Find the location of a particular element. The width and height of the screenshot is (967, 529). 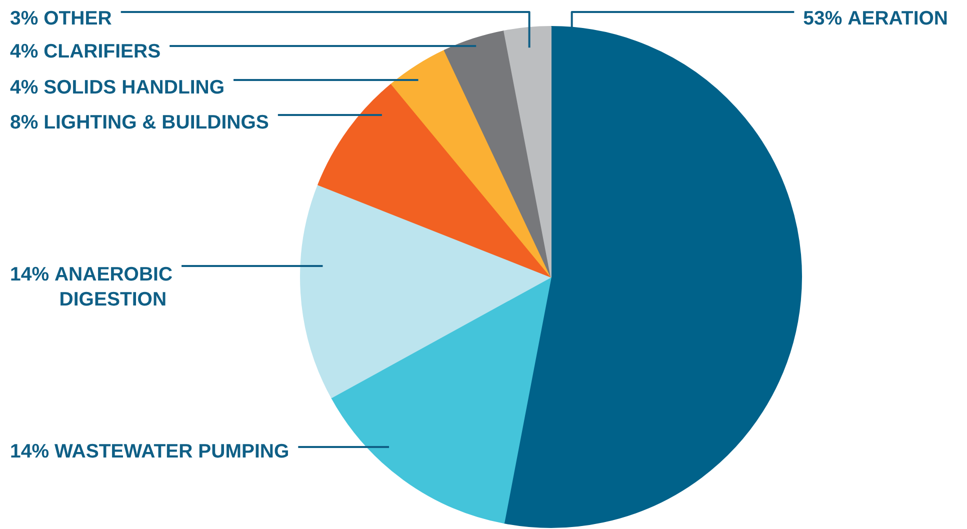

data-label: 53% is located at coordinates (822, 18).